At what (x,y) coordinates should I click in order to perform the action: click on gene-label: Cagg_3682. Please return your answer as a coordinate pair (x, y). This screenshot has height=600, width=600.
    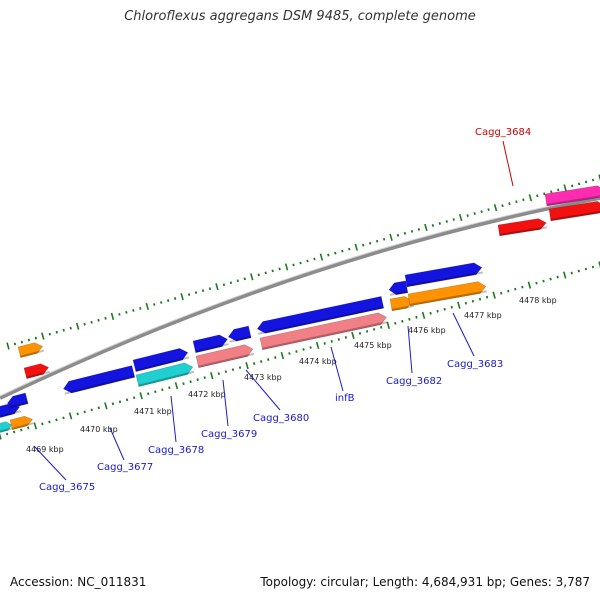
    Looking at the image, I should click on (414, 381).